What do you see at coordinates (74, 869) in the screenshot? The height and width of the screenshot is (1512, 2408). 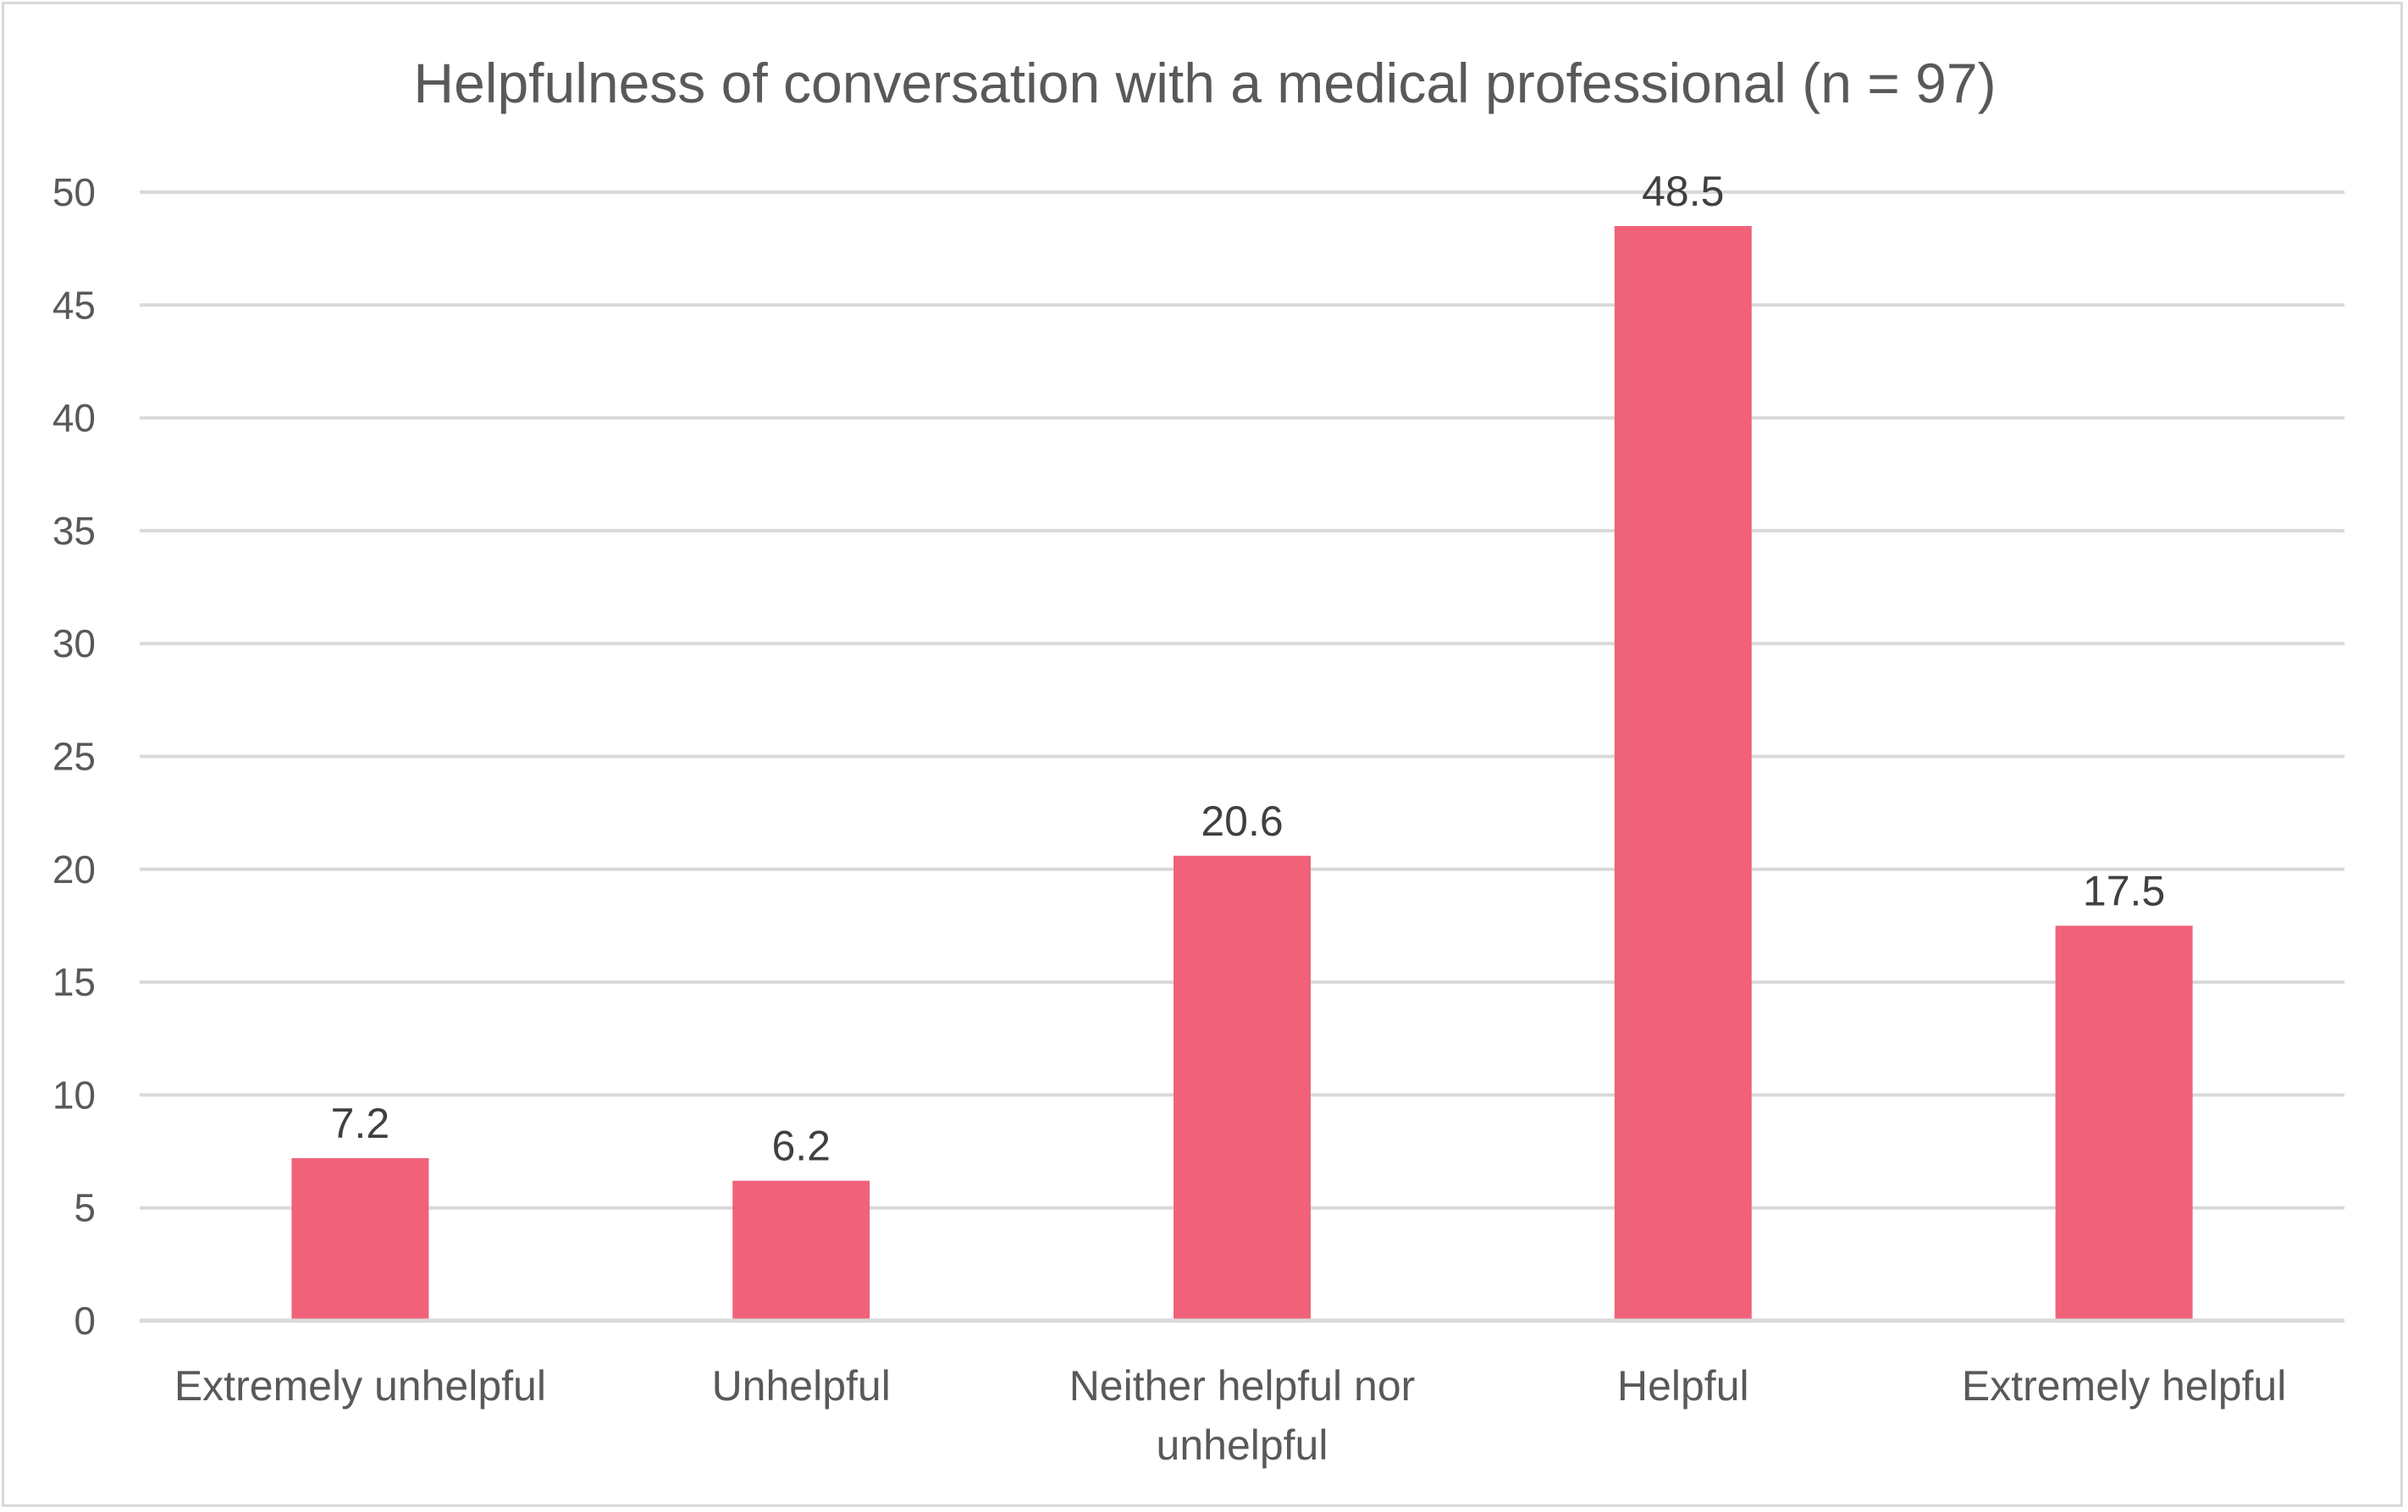 I see `y-tick-label: 20` at bounding box center [74, 869].